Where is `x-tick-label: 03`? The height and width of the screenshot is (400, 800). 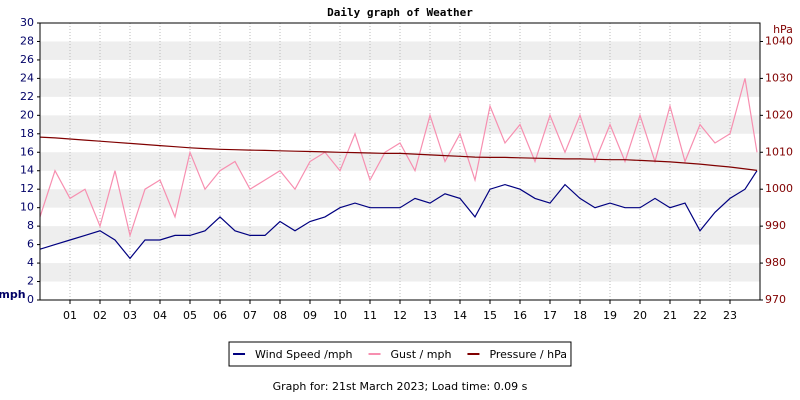 x-tick-label: 03 is located at coordinates (130, 315).